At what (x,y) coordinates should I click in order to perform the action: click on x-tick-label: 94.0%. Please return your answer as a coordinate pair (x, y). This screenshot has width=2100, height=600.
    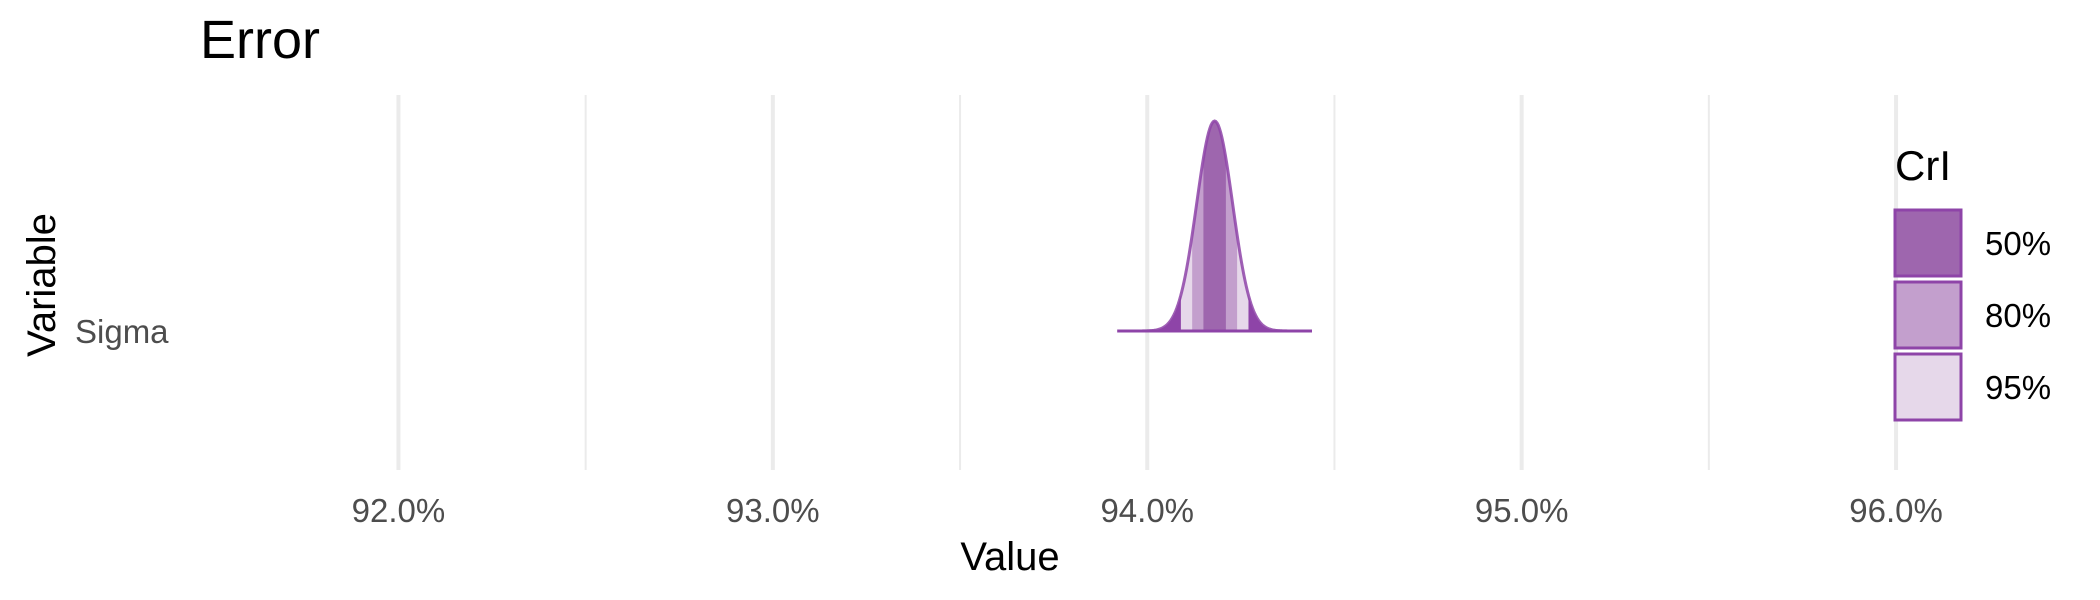
    Looking at the image, I should click on (1147, 510).